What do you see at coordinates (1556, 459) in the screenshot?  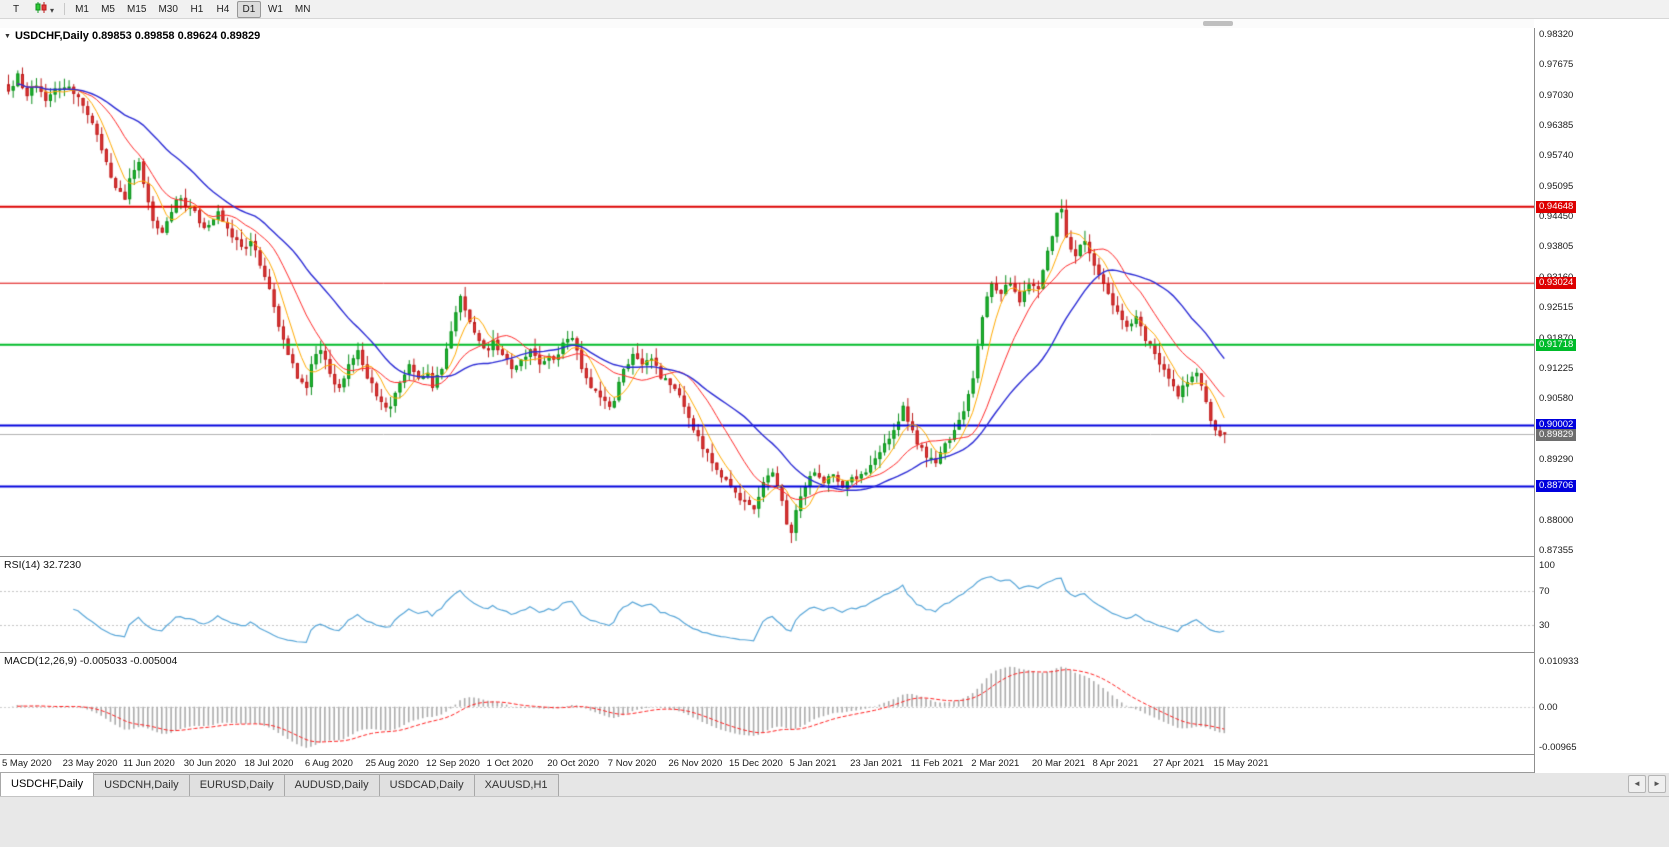 I see `price-axis-label: 0.89290` at bounding box center [1556, 459].